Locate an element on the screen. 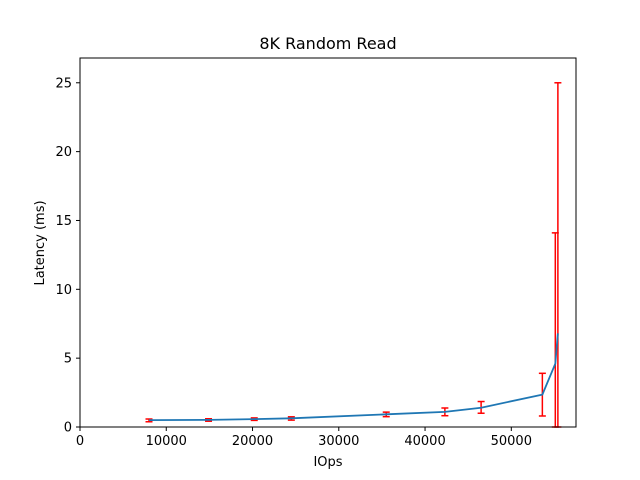 Image resolution: width=640 pixels, height=480 pixels. x-tick-label: 20000 is located at coordinates (252, 441).